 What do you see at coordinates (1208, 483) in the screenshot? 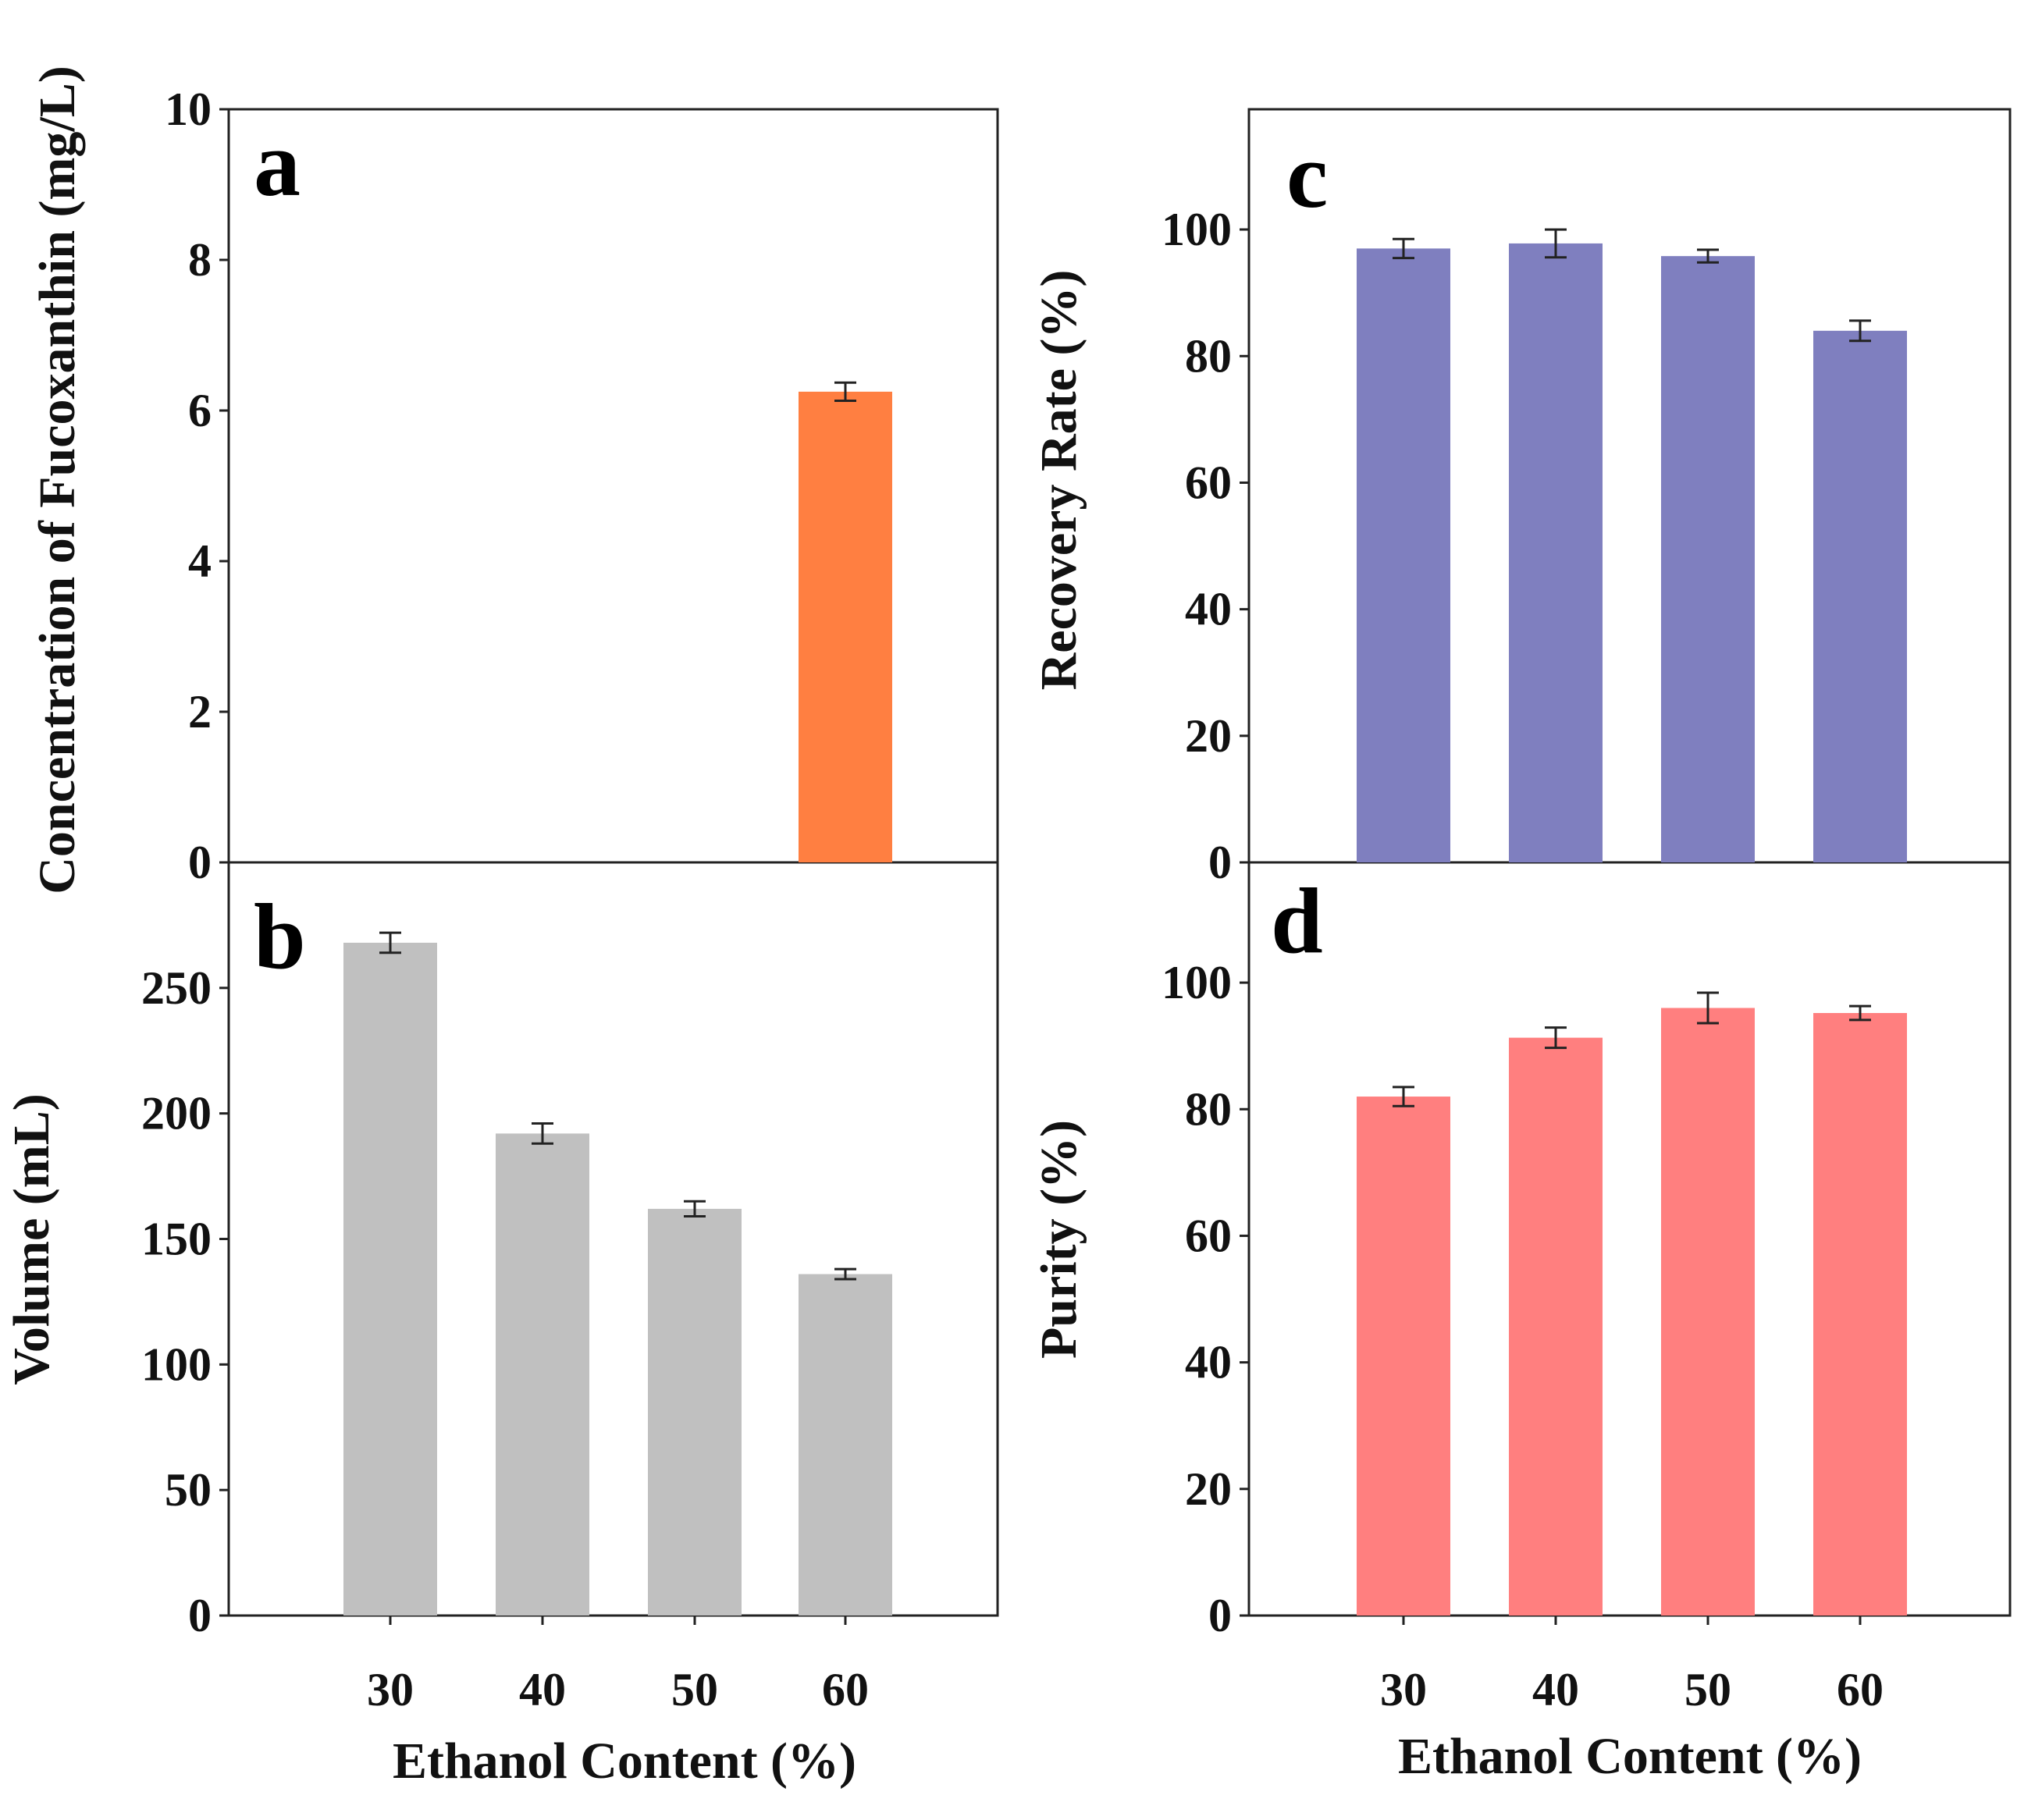
I see `panel-c-ytick-label: 60` at bounding box center [1208, 483].